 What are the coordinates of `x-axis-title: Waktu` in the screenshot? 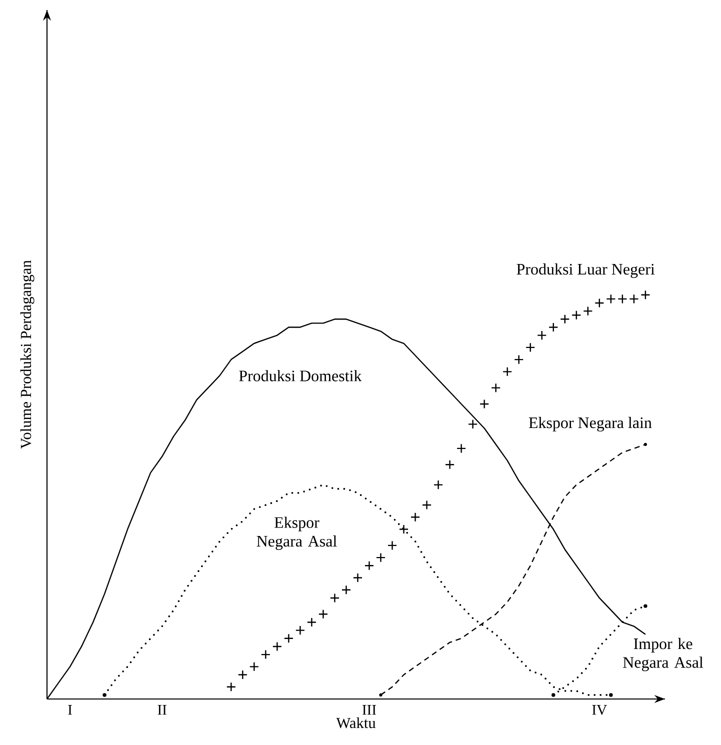 It's located at (356, 722).